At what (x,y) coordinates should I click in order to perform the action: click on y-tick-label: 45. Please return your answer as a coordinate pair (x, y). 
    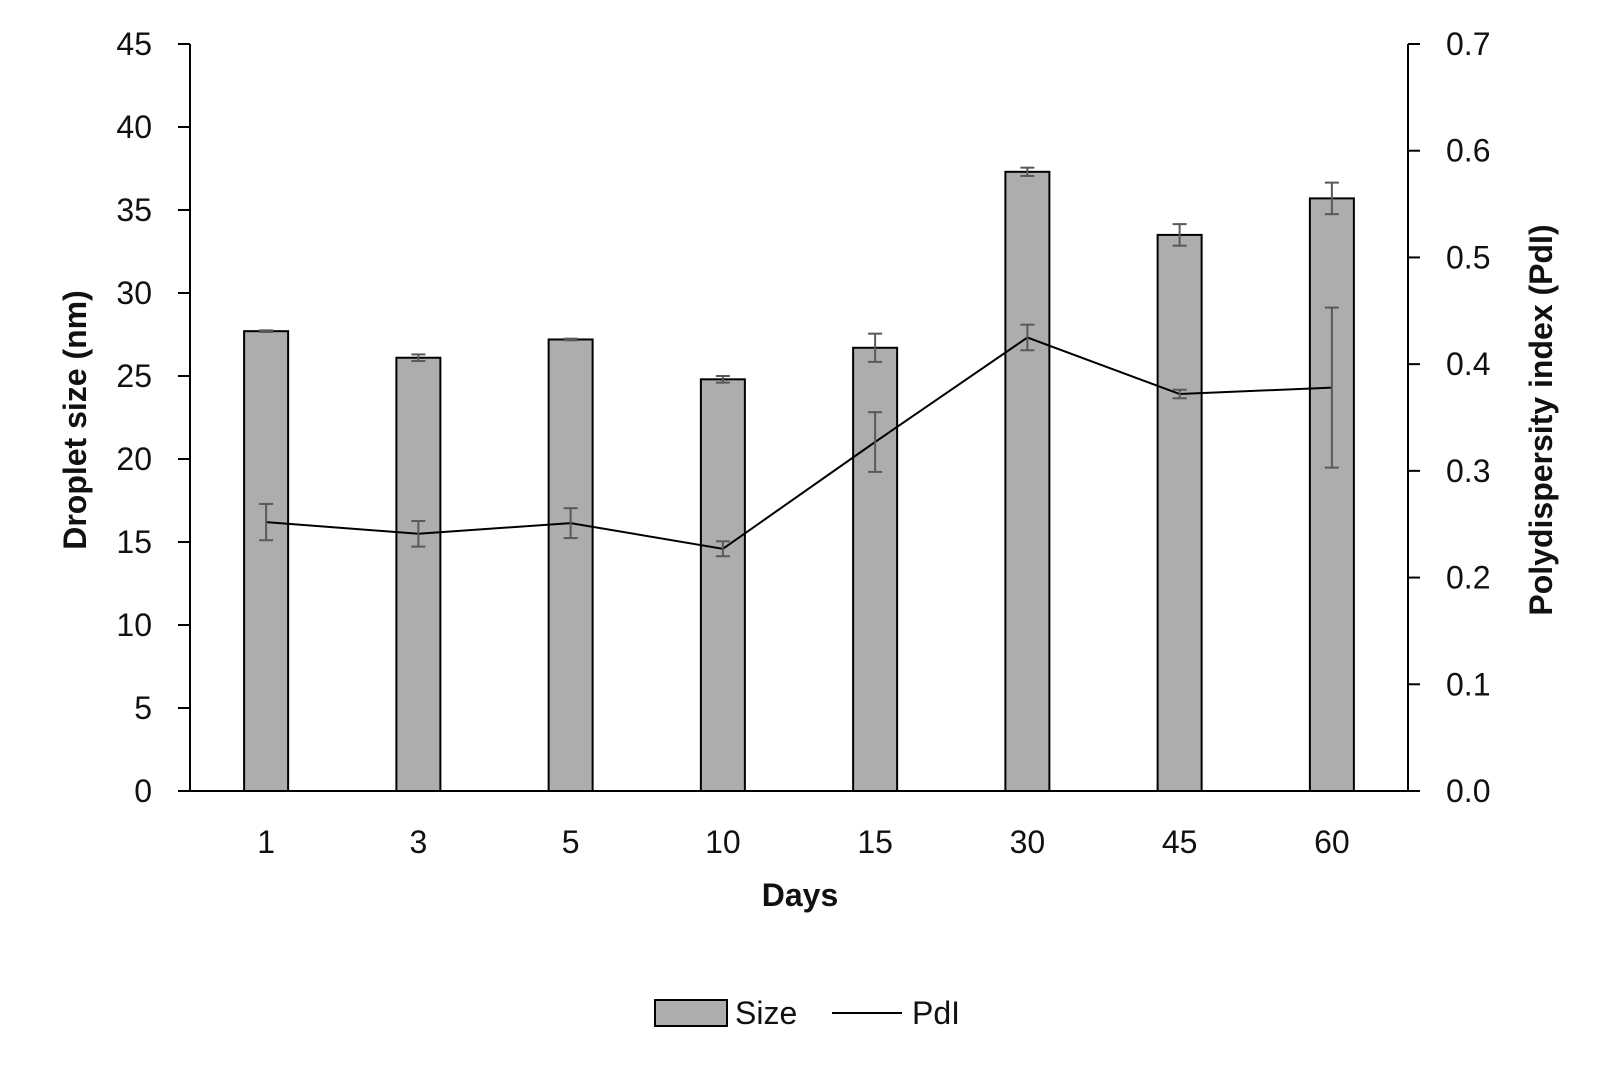
    Looking at the image, I should click on (134, 44).